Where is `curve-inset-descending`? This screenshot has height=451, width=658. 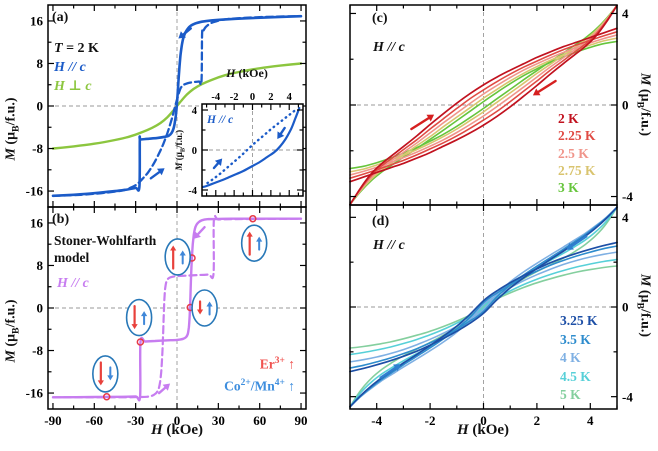 curve-inset-descending is located at coordinates (251, 147).